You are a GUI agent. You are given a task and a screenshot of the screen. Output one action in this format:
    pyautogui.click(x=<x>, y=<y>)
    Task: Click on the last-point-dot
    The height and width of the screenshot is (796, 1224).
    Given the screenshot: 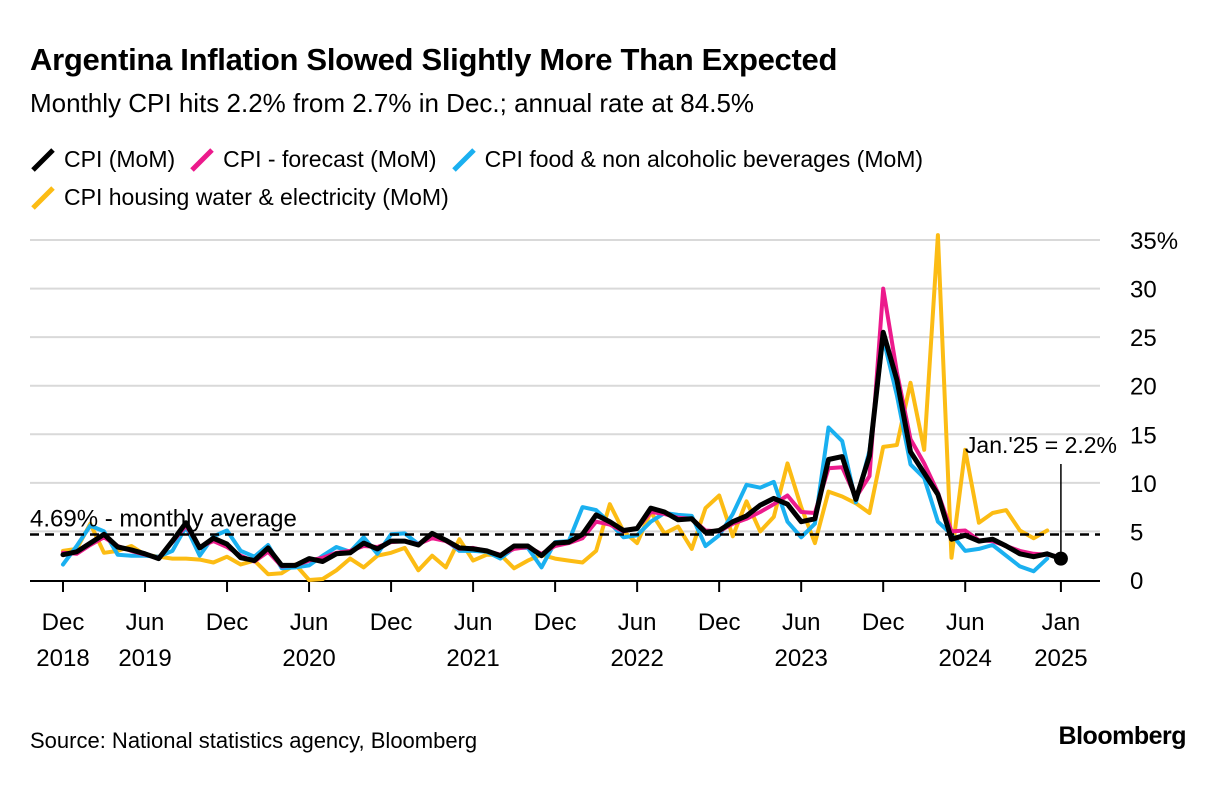 What is the action you would take?
    pyautogui.click(x=1060, y=558)
    